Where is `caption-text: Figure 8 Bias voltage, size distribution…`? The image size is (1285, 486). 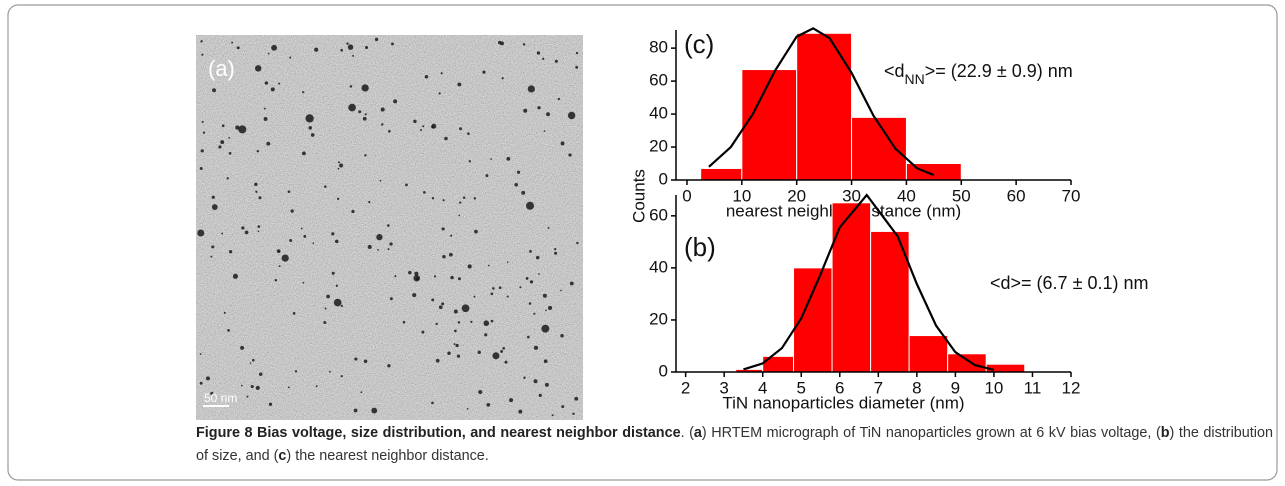
caption-text: Figure 8 Bias voltage, size distribution… is located at coordinates (438, 433).